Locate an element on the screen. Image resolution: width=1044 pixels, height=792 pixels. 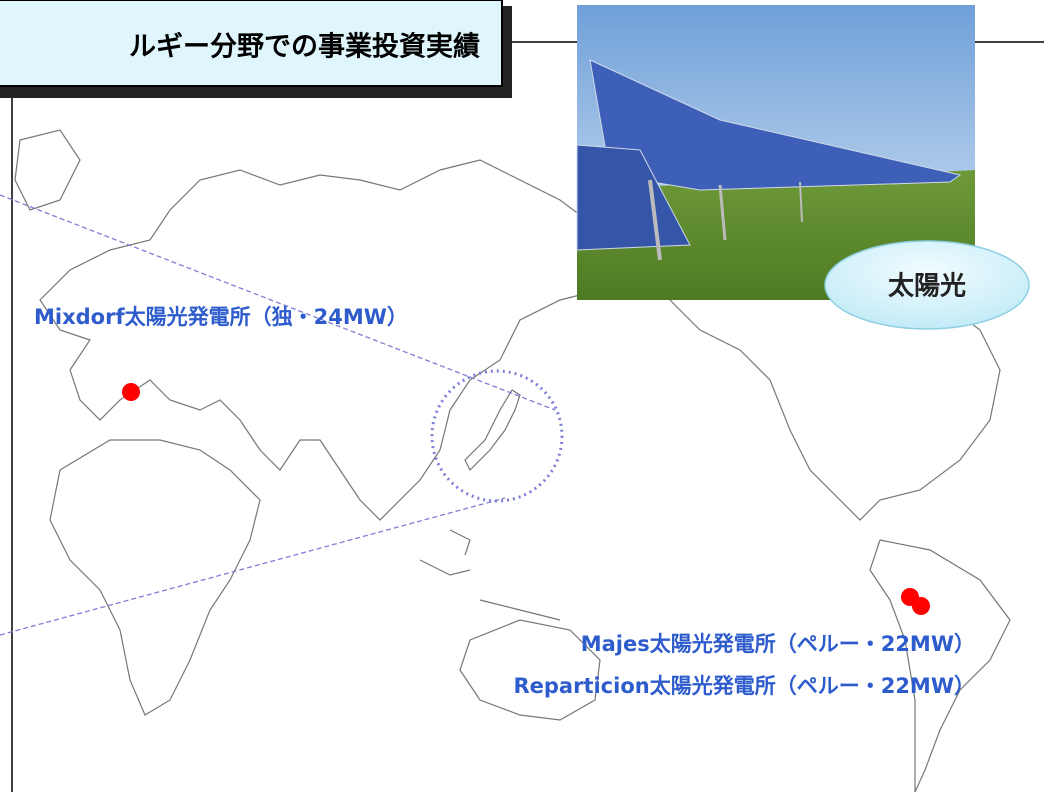
label-bubble is located at coordinates (927, 285).